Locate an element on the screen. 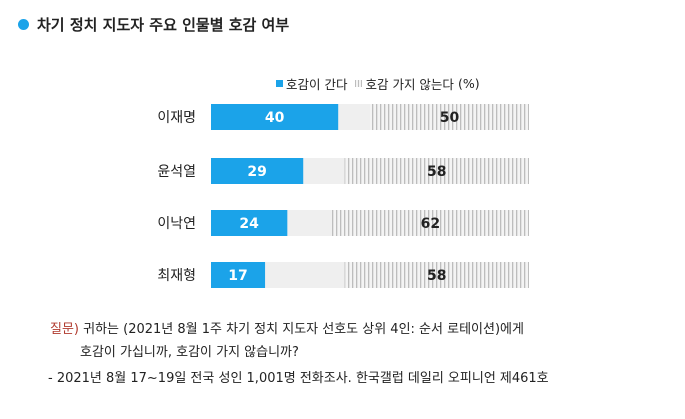 The image size is (685, 419). chart-title-text: 차기 정치 지도자 주요 인물별 호감 여부 is located at coordinates (163, 25).